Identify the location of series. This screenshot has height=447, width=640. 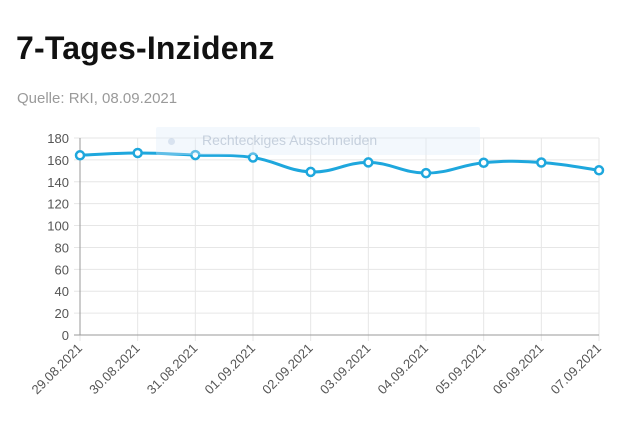
(339, 163).